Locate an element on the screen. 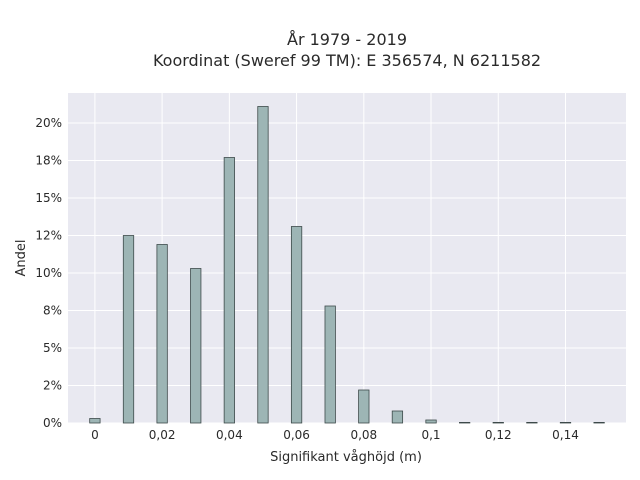 The image size is (640, 480). x-tick-label-7: 0,14 is located at coordinates (565, 435).